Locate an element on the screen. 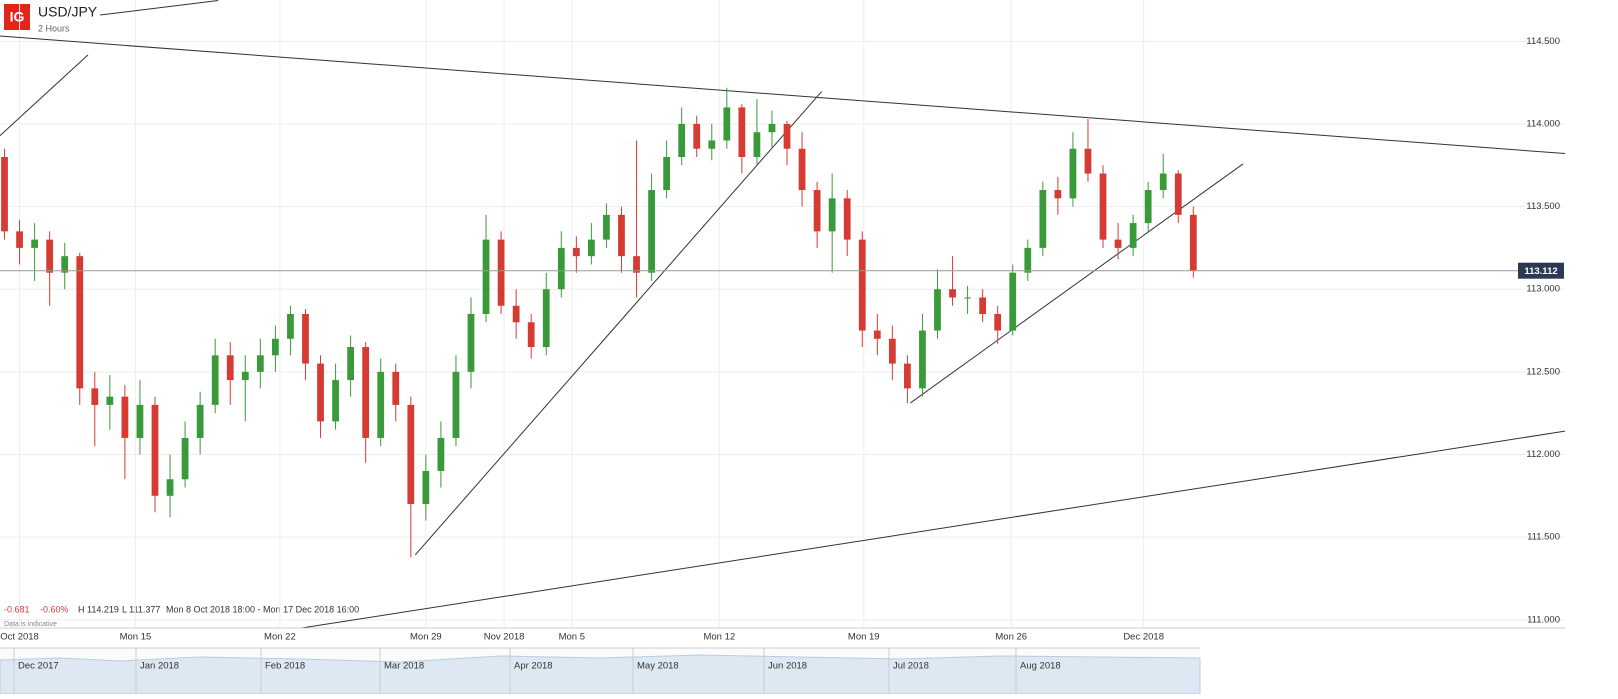 This screenshot has height=699, width=1618. y-tick-label: 113.000 is located at coordinates (1543, 289).